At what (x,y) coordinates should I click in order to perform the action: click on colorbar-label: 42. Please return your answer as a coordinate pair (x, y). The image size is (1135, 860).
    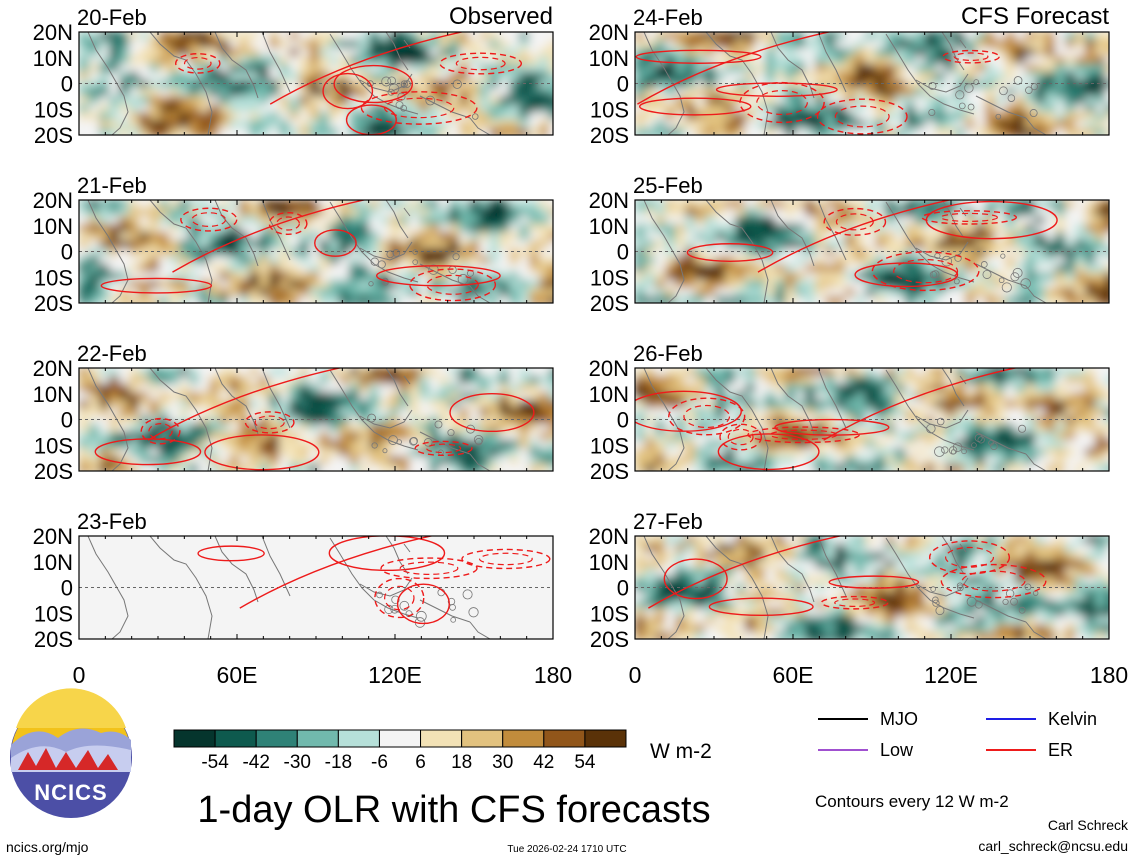
    Looking at the image, I should click on (543, 762).